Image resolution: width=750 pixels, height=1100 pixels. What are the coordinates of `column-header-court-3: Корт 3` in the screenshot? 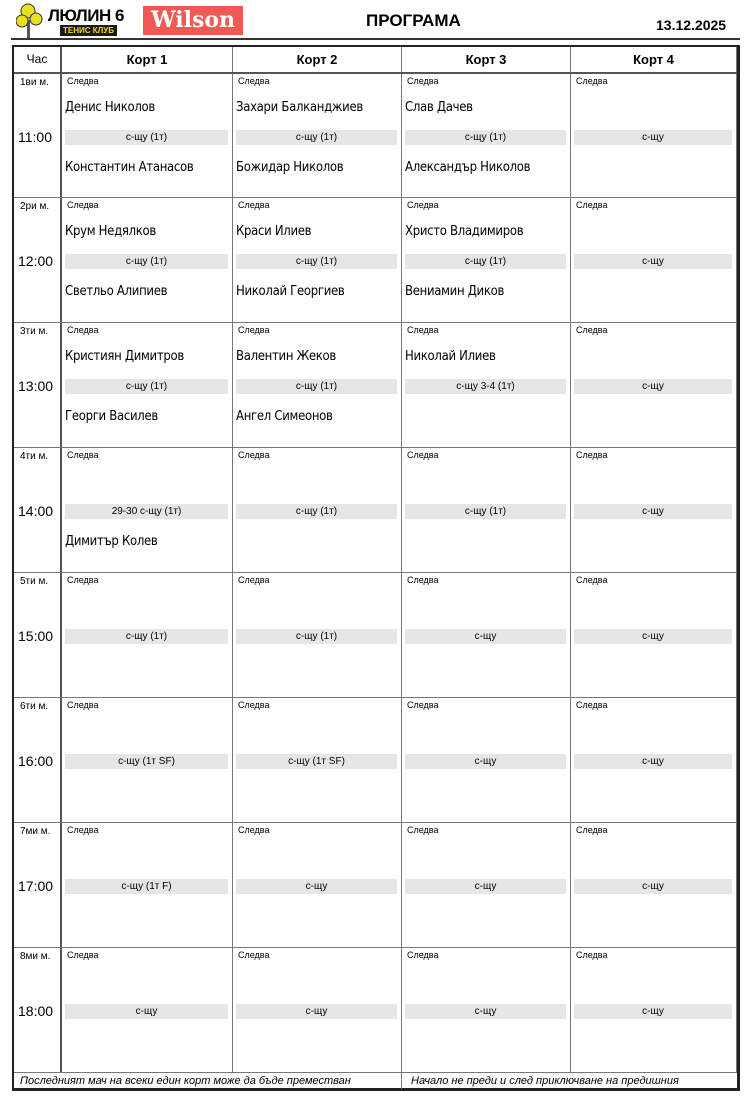 It's located at (486, 59).